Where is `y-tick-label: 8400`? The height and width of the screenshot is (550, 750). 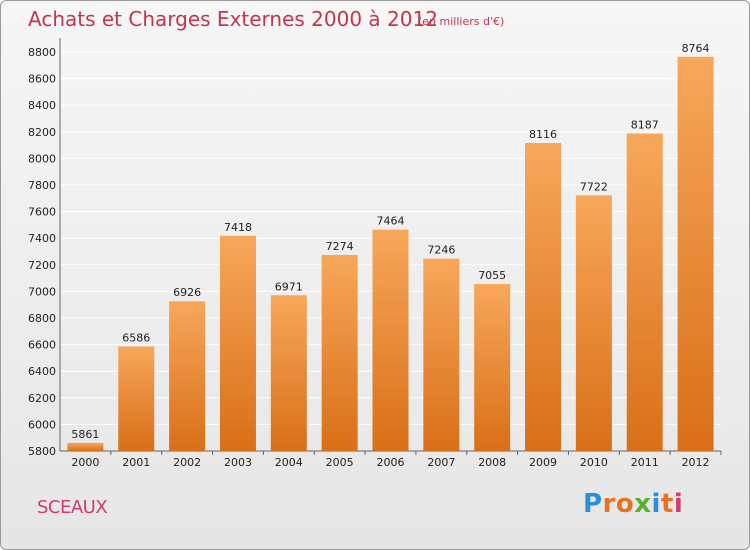
y-tick-label: 8400 is located at coordinates (42, 105).